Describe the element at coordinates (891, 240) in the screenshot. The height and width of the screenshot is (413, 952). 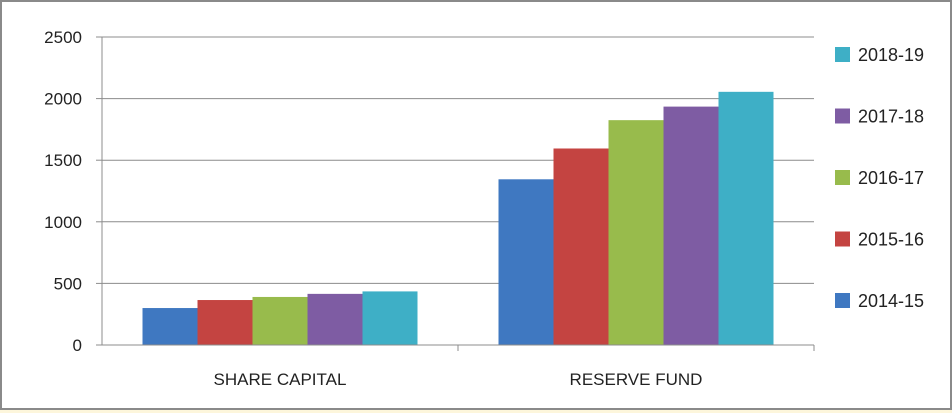
I see `legend-label: 2015-16` at that location.